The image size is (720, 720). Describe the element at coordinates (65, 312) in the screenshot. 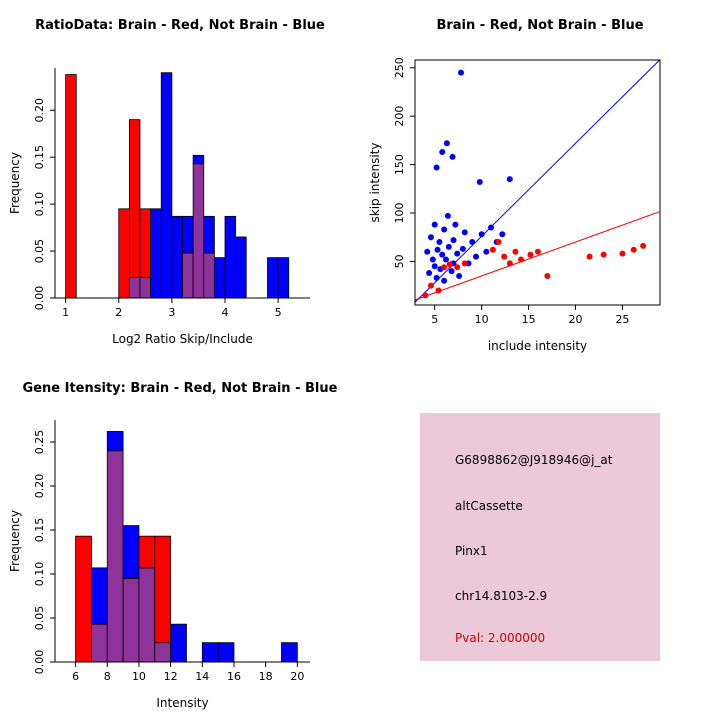

I see `x-tick-label: 1` at that location.